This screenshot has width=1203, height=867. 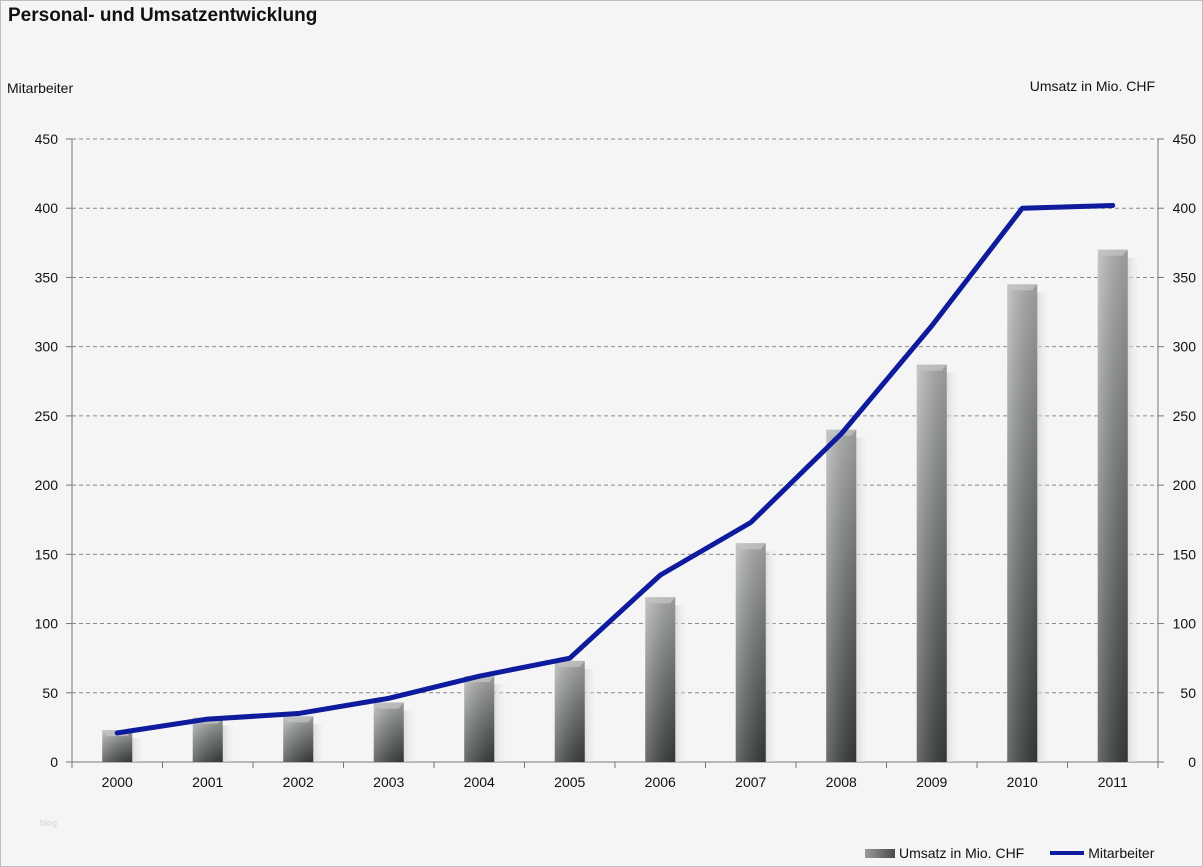 I want to click on left-tick-label: 200, so click(x=47, y=485).